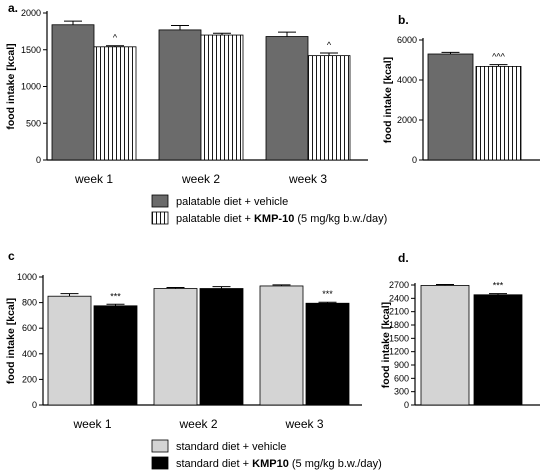  I want to click on legend-label: palatable diet + vehicle, so click(232, 202).